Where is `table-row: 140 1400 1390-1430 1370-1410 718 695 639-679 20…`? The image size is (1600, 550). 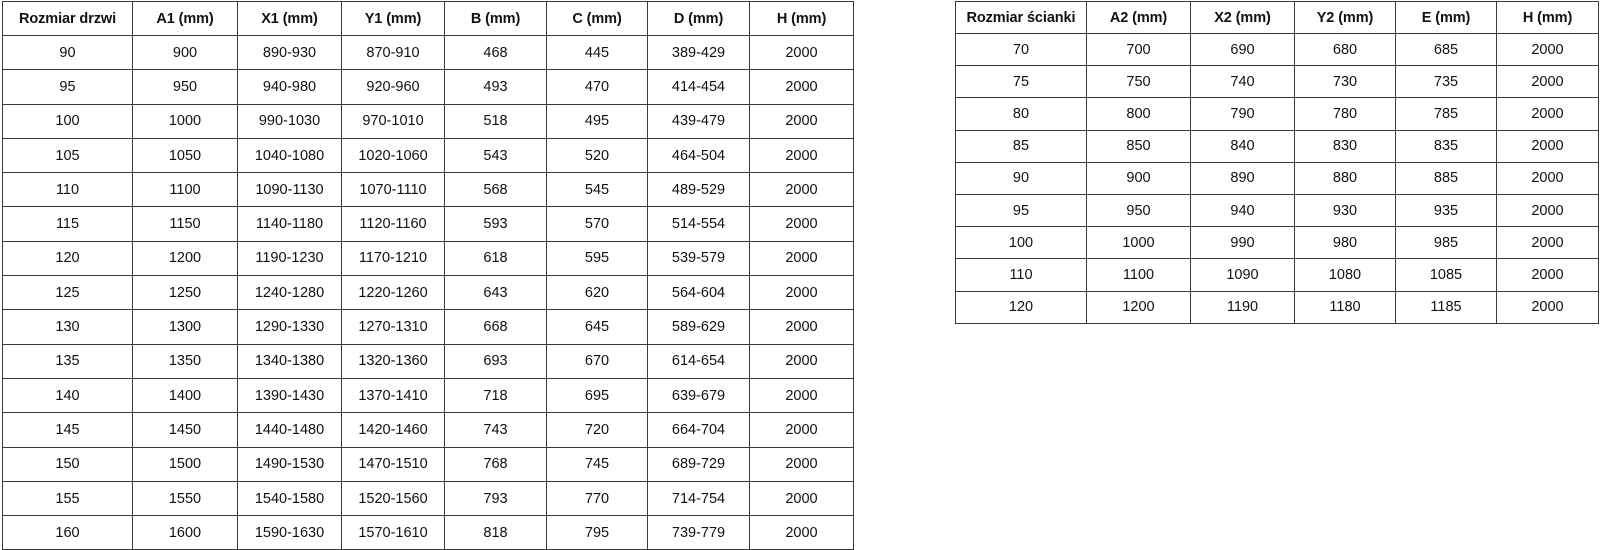 table-row: 140 1400 1390-1430 1370-1410 718 695 639-679 20… is located at coordinates (428, 395).